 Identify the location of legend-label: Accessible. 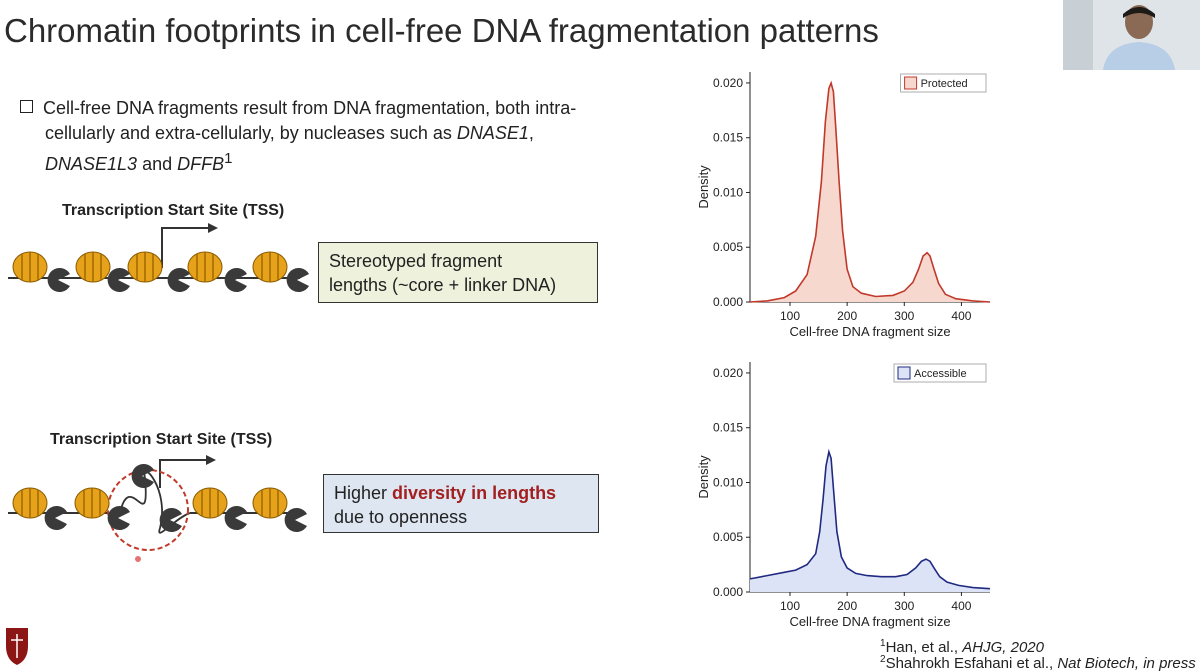
(940, 374).